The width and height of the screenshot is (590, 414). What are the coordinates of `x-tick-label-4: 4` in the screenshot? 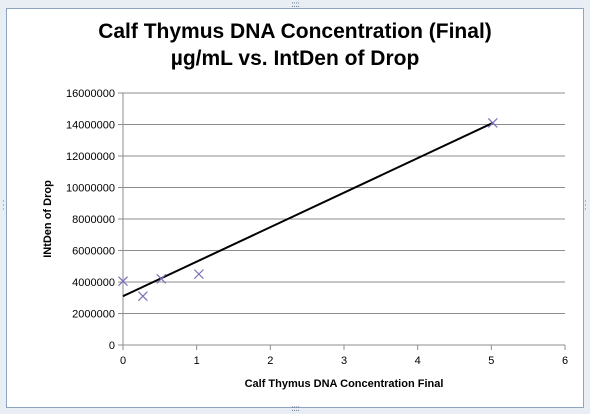 It's located at (418, 361).